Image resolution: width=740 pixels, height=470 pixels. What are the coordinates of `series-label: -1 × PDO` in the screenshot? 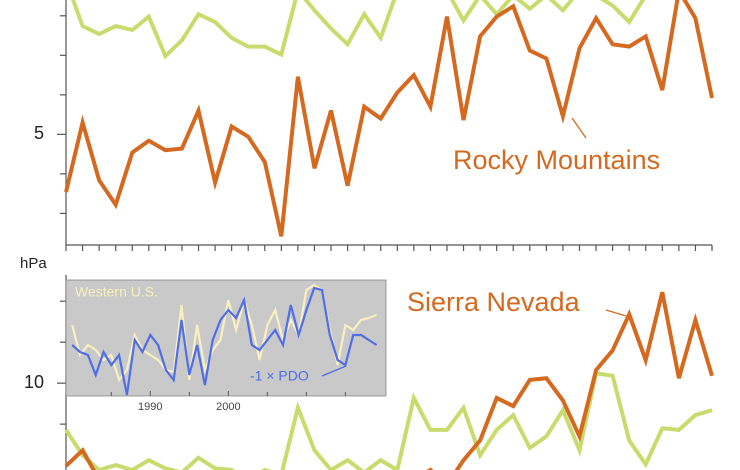 It's located at (279, 376).